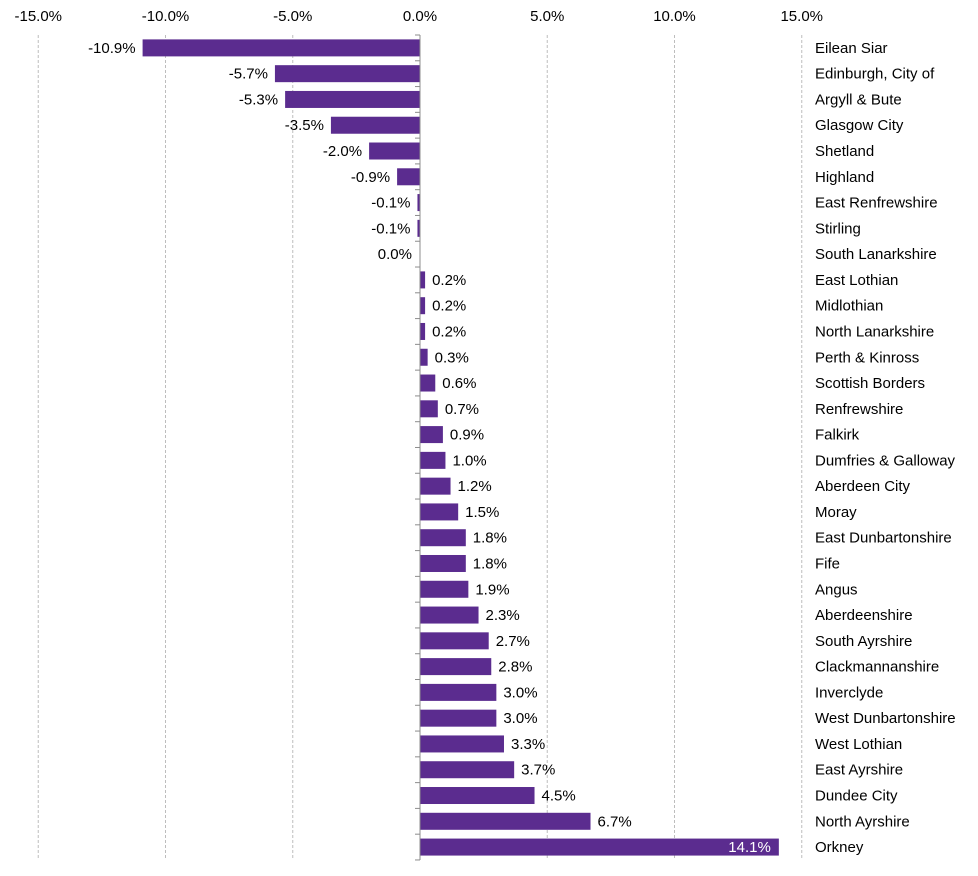 The image size is (978, 876). I want to click on category-label: Eilean Siar, so click(851, 48).